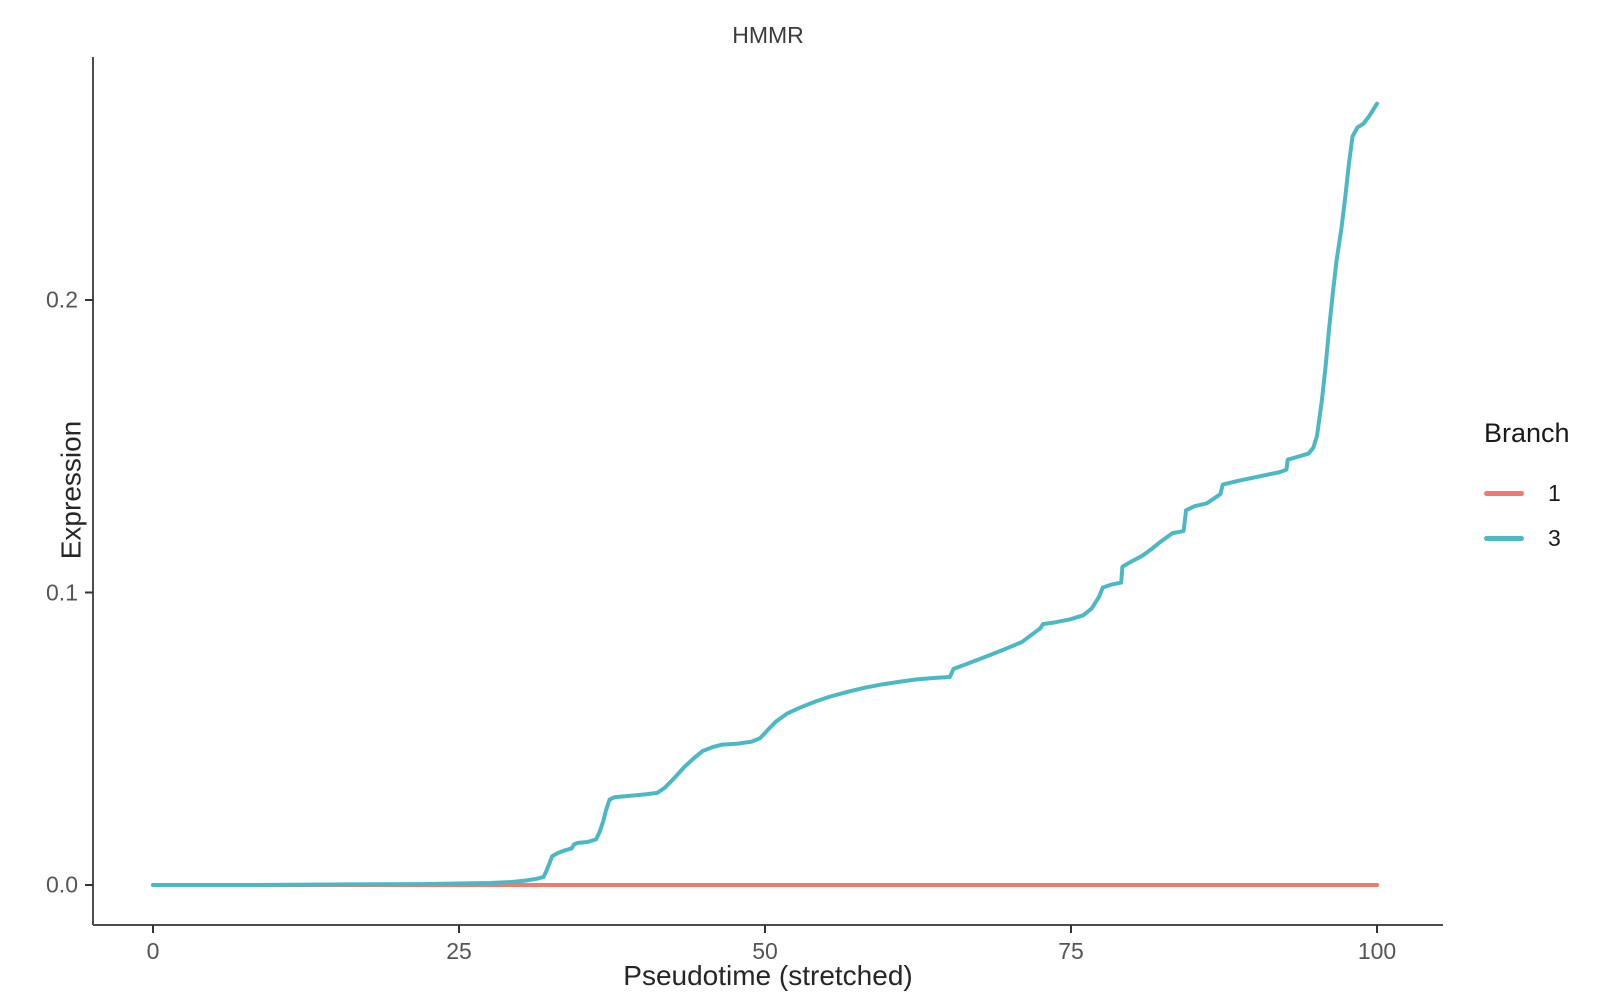  I want to click on x-tick-label: 75, so click(1071, 951).